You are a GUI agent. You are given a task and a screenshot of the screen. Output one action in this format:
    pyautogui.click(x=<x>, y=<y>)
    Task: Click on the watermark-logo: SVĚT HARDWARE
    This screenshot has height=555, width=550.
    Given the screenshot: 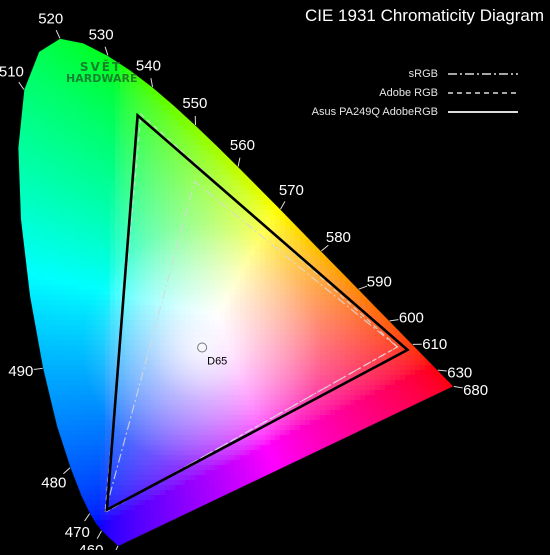 What is the action you would take?
    pyautogui.click(x=101, y=73)
    